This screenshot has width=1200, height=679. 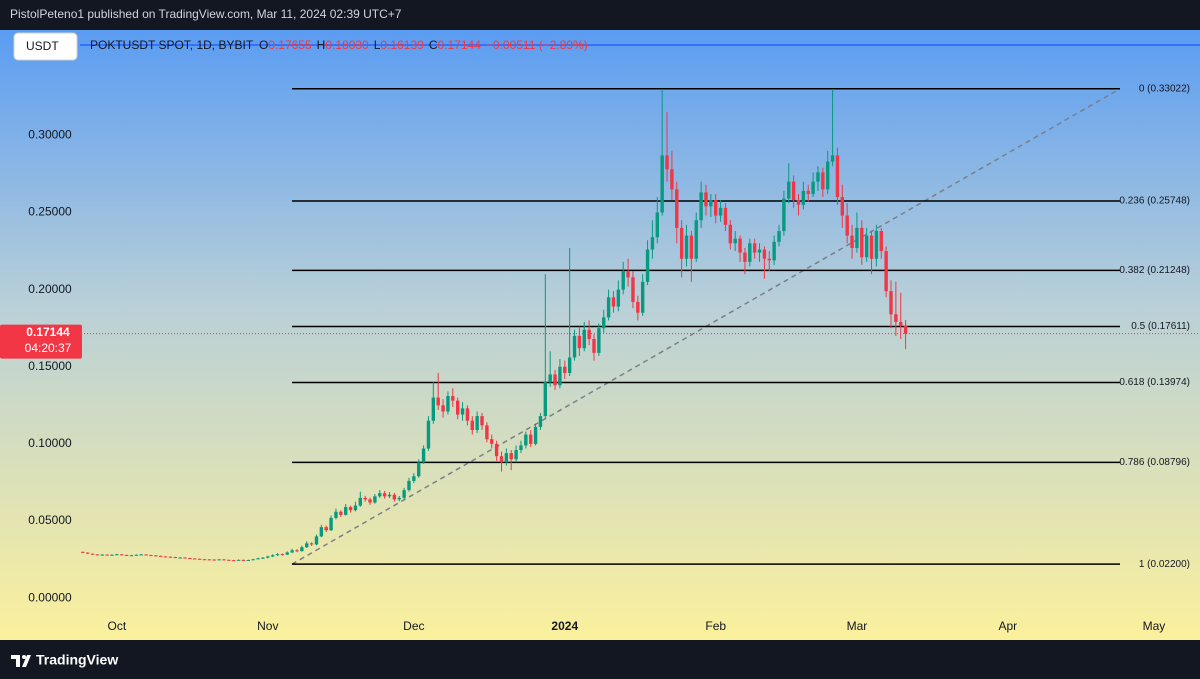 I want to click on y-tick-label: 0.10000, so click(x=50, y=443).